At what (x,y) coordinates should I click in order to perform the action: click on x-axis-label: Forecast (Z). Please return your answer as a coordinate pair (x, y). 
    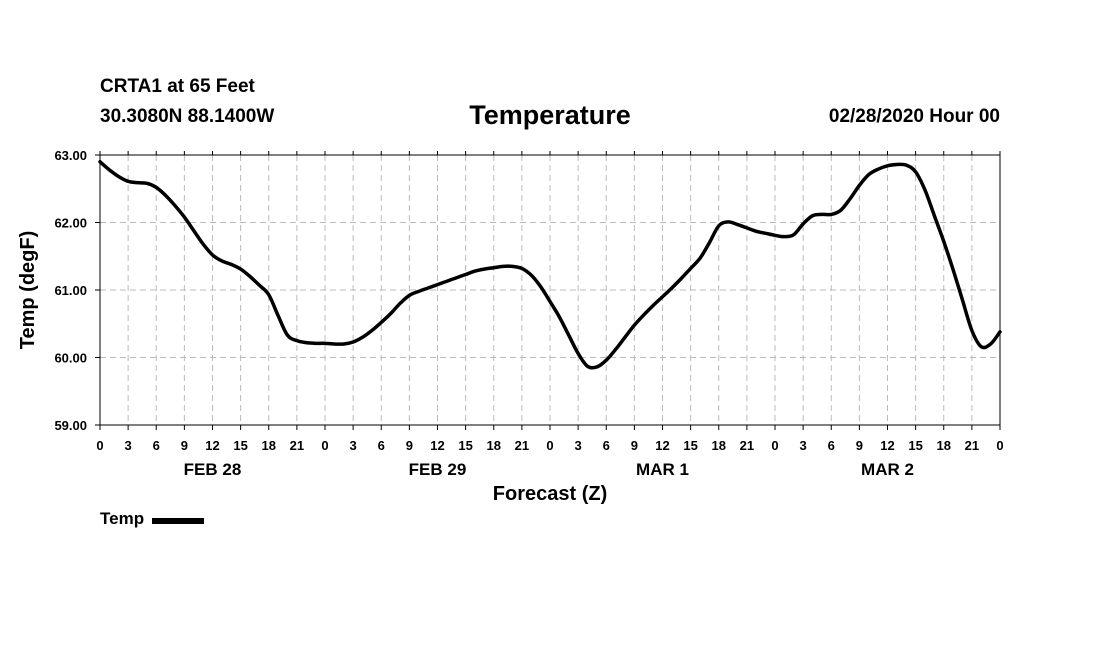
    Looking at the image, I should click on (550, 494).